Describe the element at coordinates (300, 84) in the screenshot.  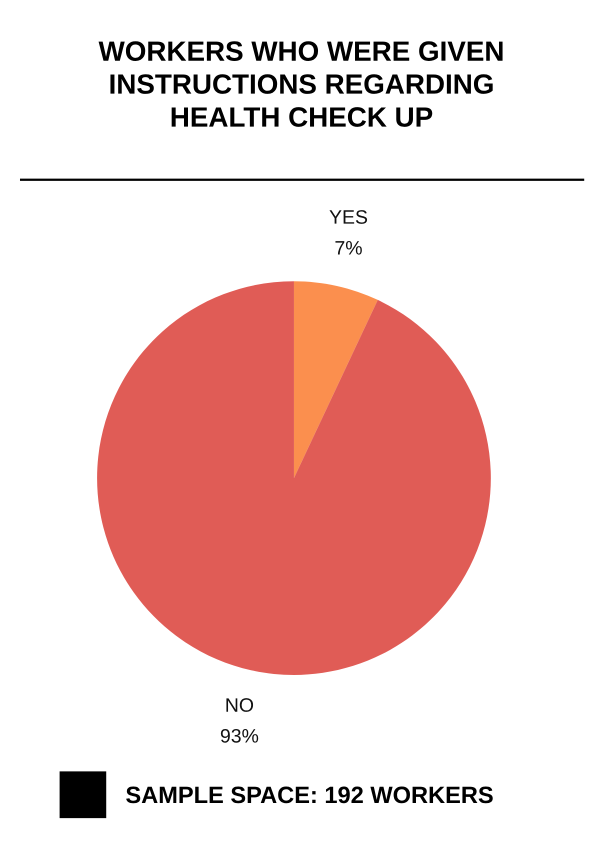
I see `chart-title: WORKERS WHO WERE GIVEN INSTRUCTIONS REGARDING HEALTH CHECK UP` at that location.